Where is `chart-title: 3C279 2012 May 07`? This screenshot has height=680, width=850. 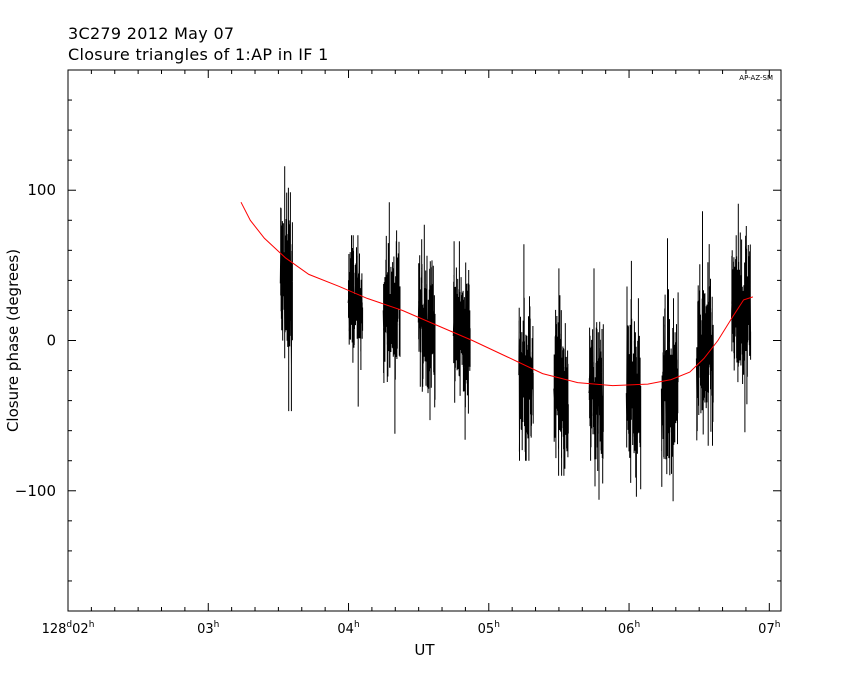 chart-title: 3C279 2012 May 07 is located at coordinates (151, 33).